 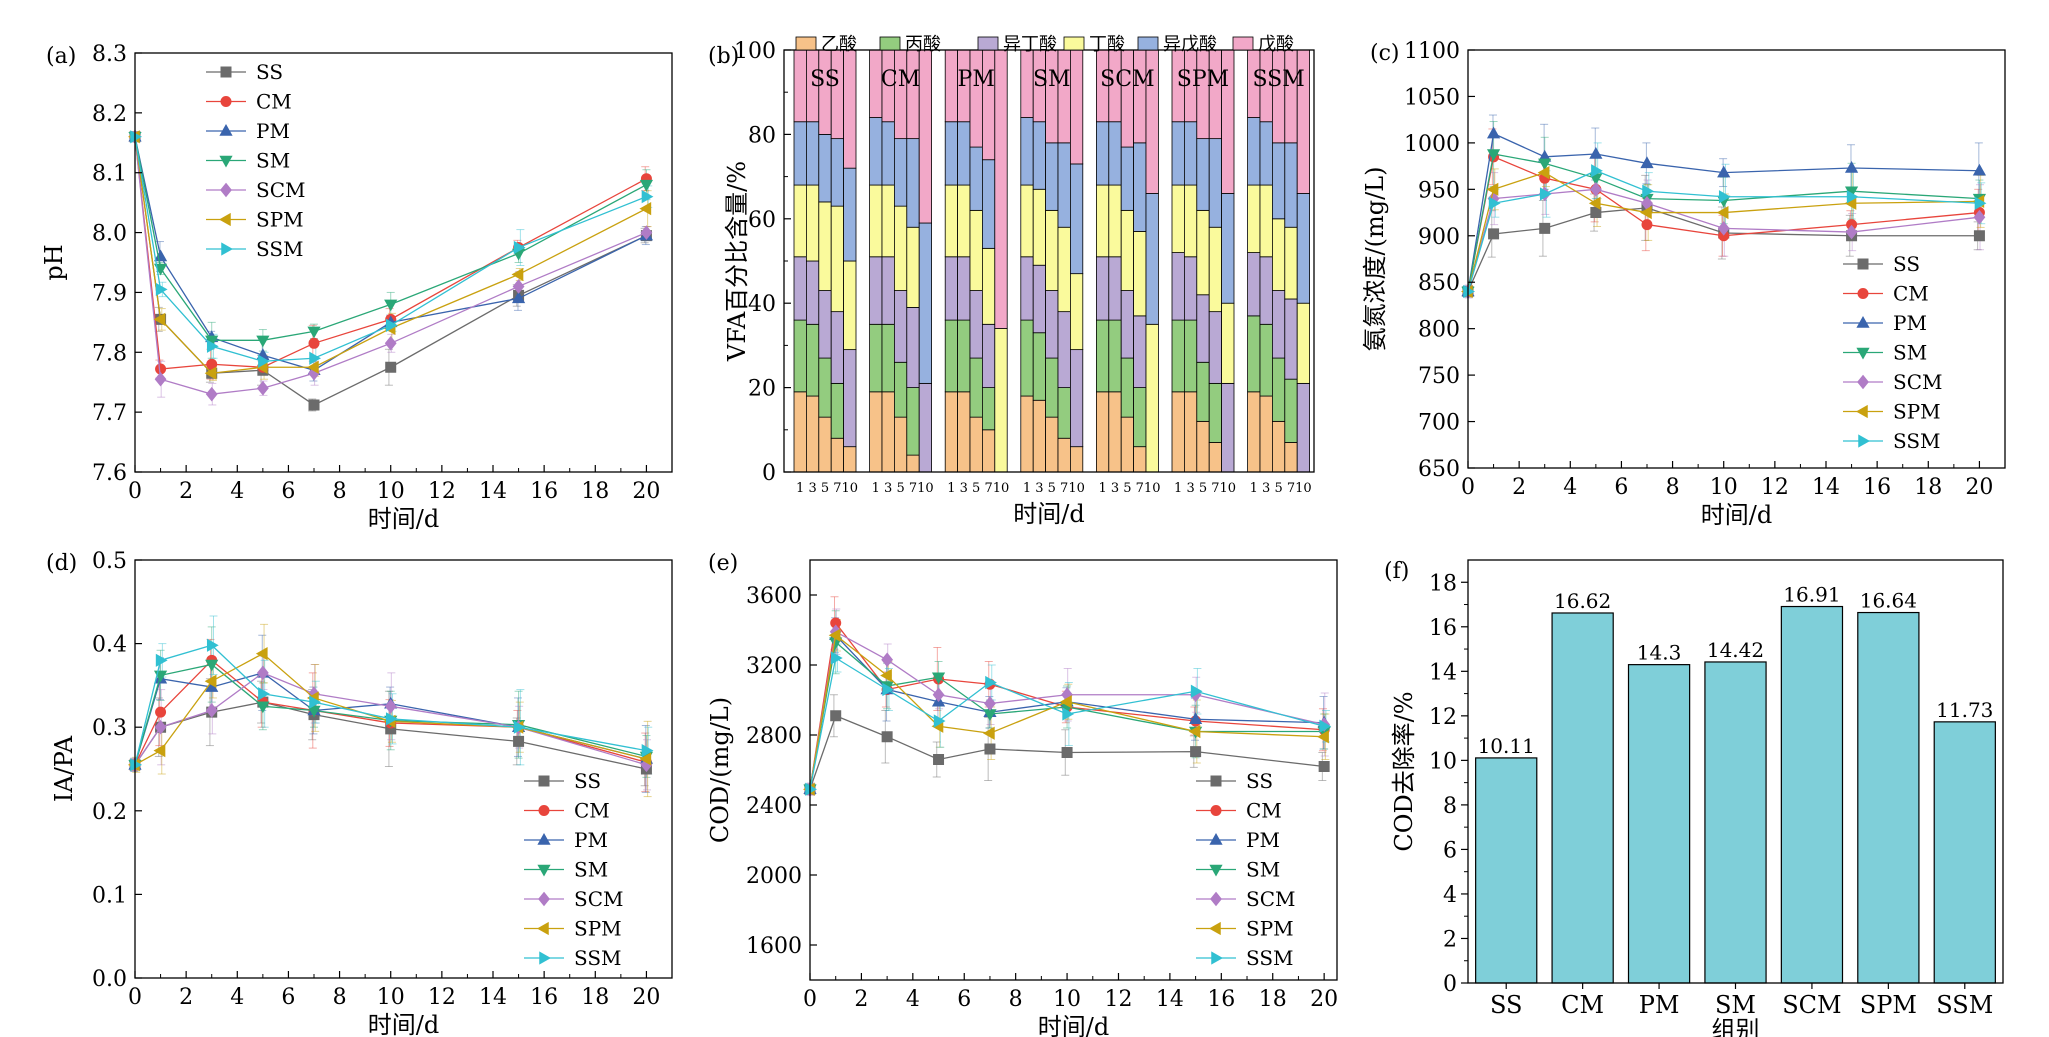 What do you see at coordinates (988, 488) in the screenshot?
I see `day-tick-label: 7` at bounding box center [988, 488].